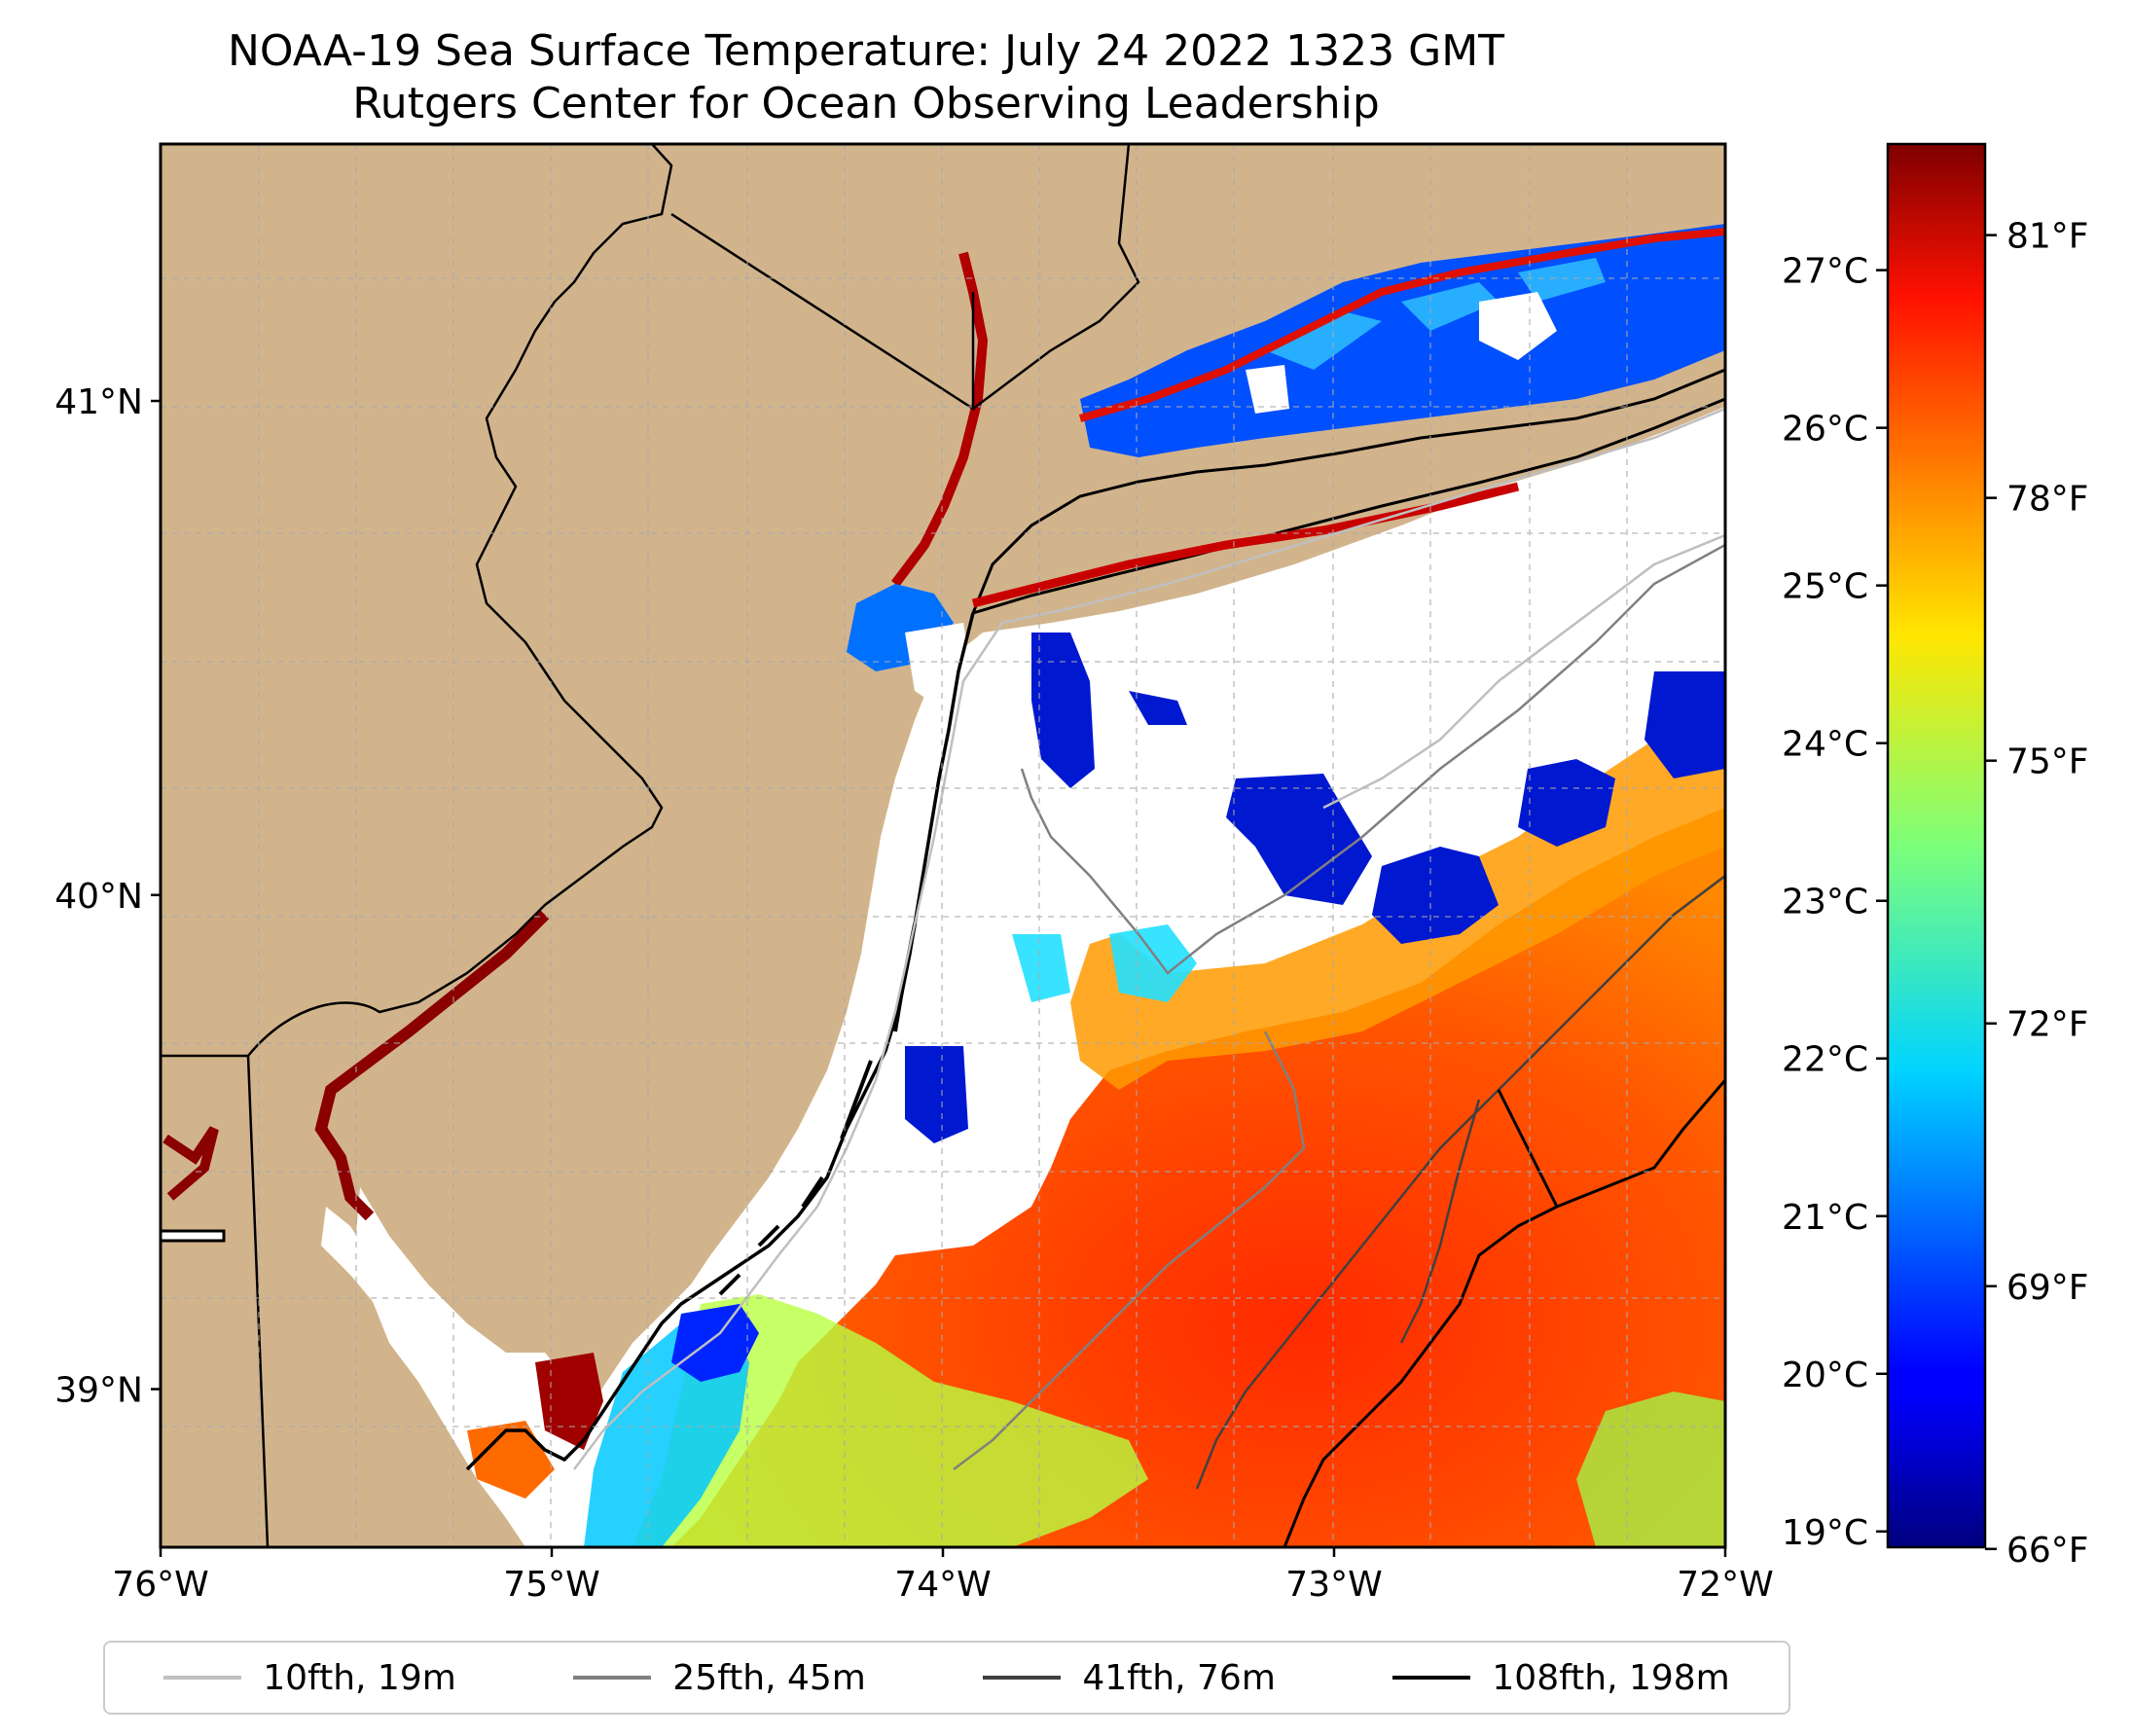 This screenshot has height=1736, width=2132. Describe the element at coordinates (1825, 1533) in the screenshot. I see `celsius-tick-label: 19°C` at that location.